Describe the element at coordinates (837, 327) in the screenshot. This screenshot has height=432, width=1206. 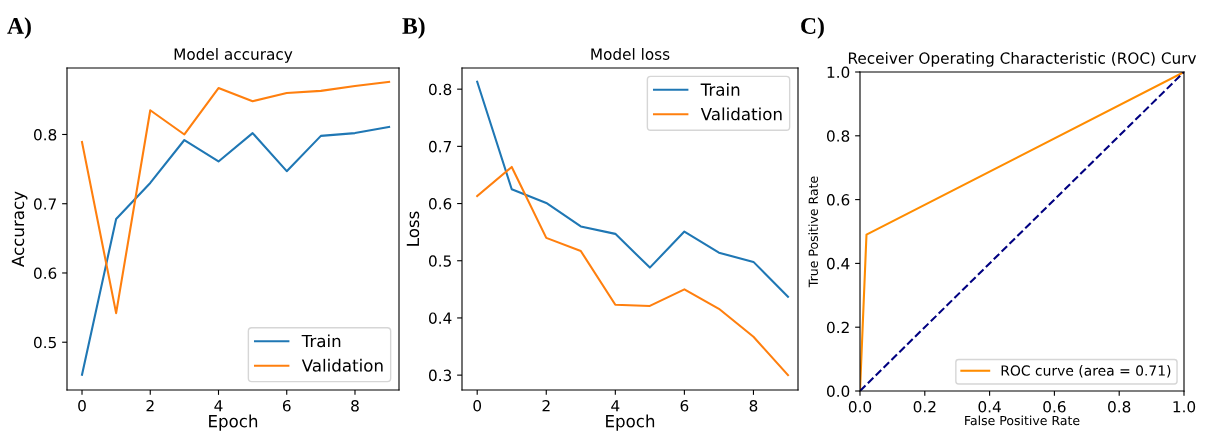
I see `y-tick-label: 0.2` at that location.